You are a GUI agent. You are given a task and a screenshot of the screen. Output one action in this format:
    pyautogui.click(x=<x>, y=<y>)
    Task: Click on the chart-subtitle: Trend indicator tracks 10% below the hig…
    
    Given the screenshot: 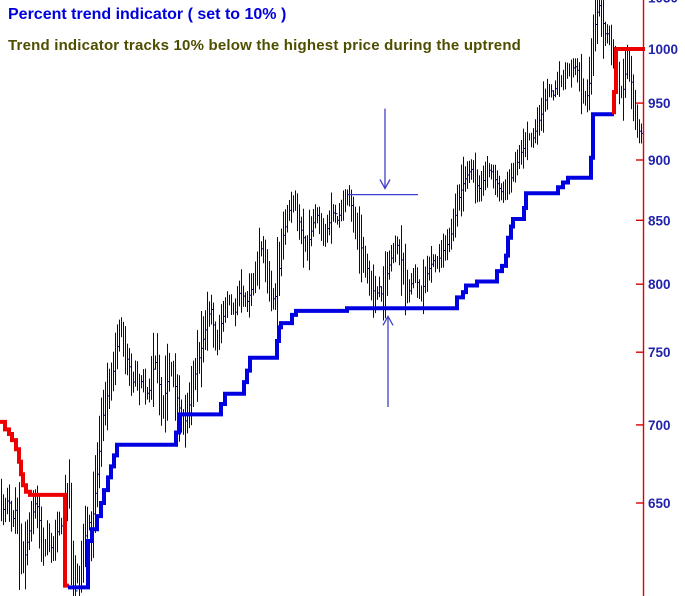 What is the action you would take?
    pyautogui.click(x=265, y=45)
    